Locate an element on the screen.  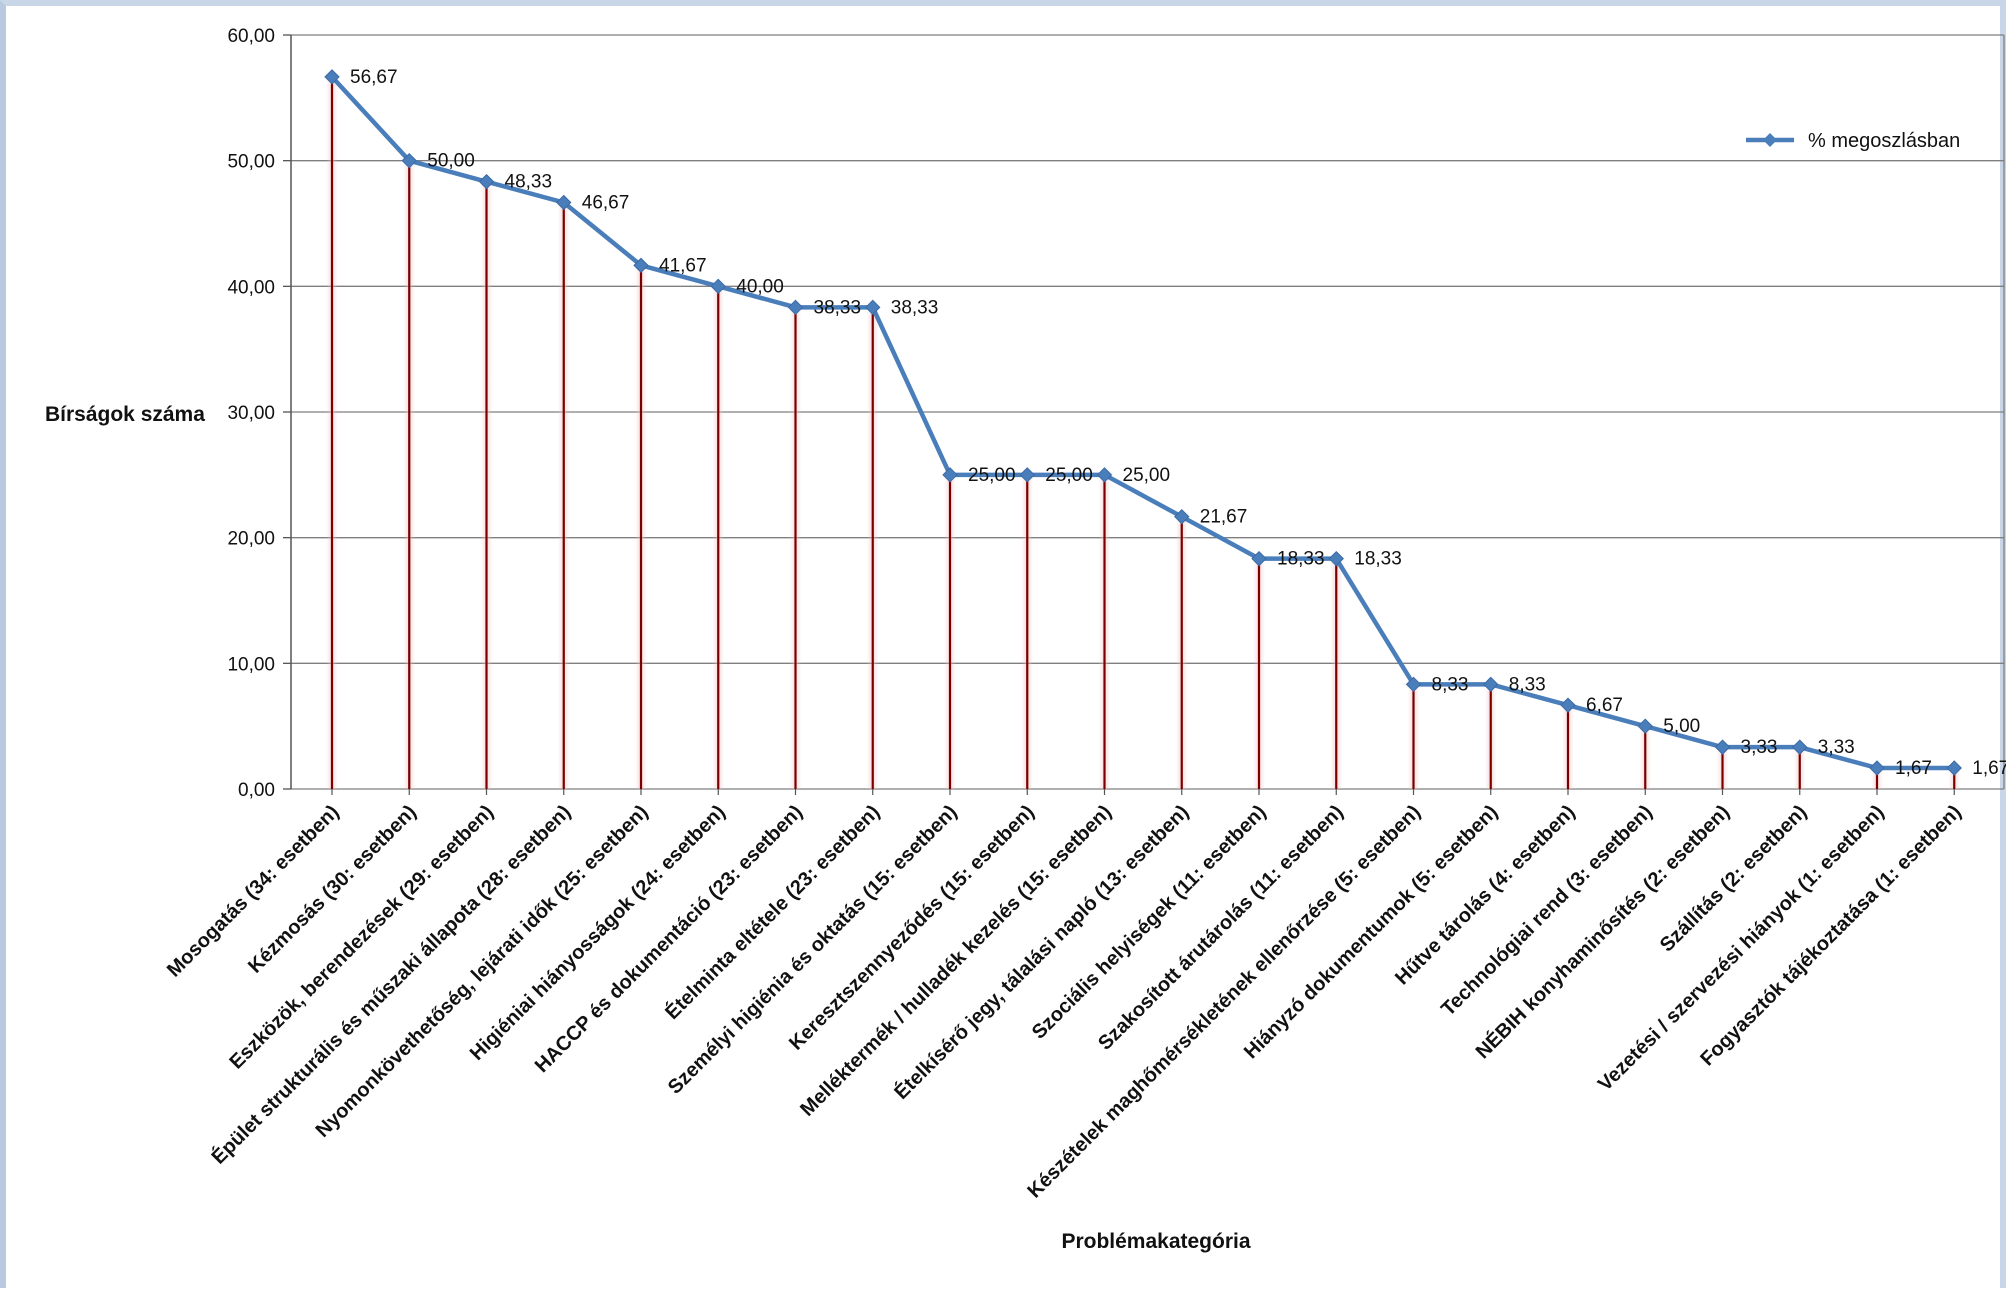
x-tick-label: Fogyasztók tájékoztatása (1: esetben) is located at coordinates (1830, 935).